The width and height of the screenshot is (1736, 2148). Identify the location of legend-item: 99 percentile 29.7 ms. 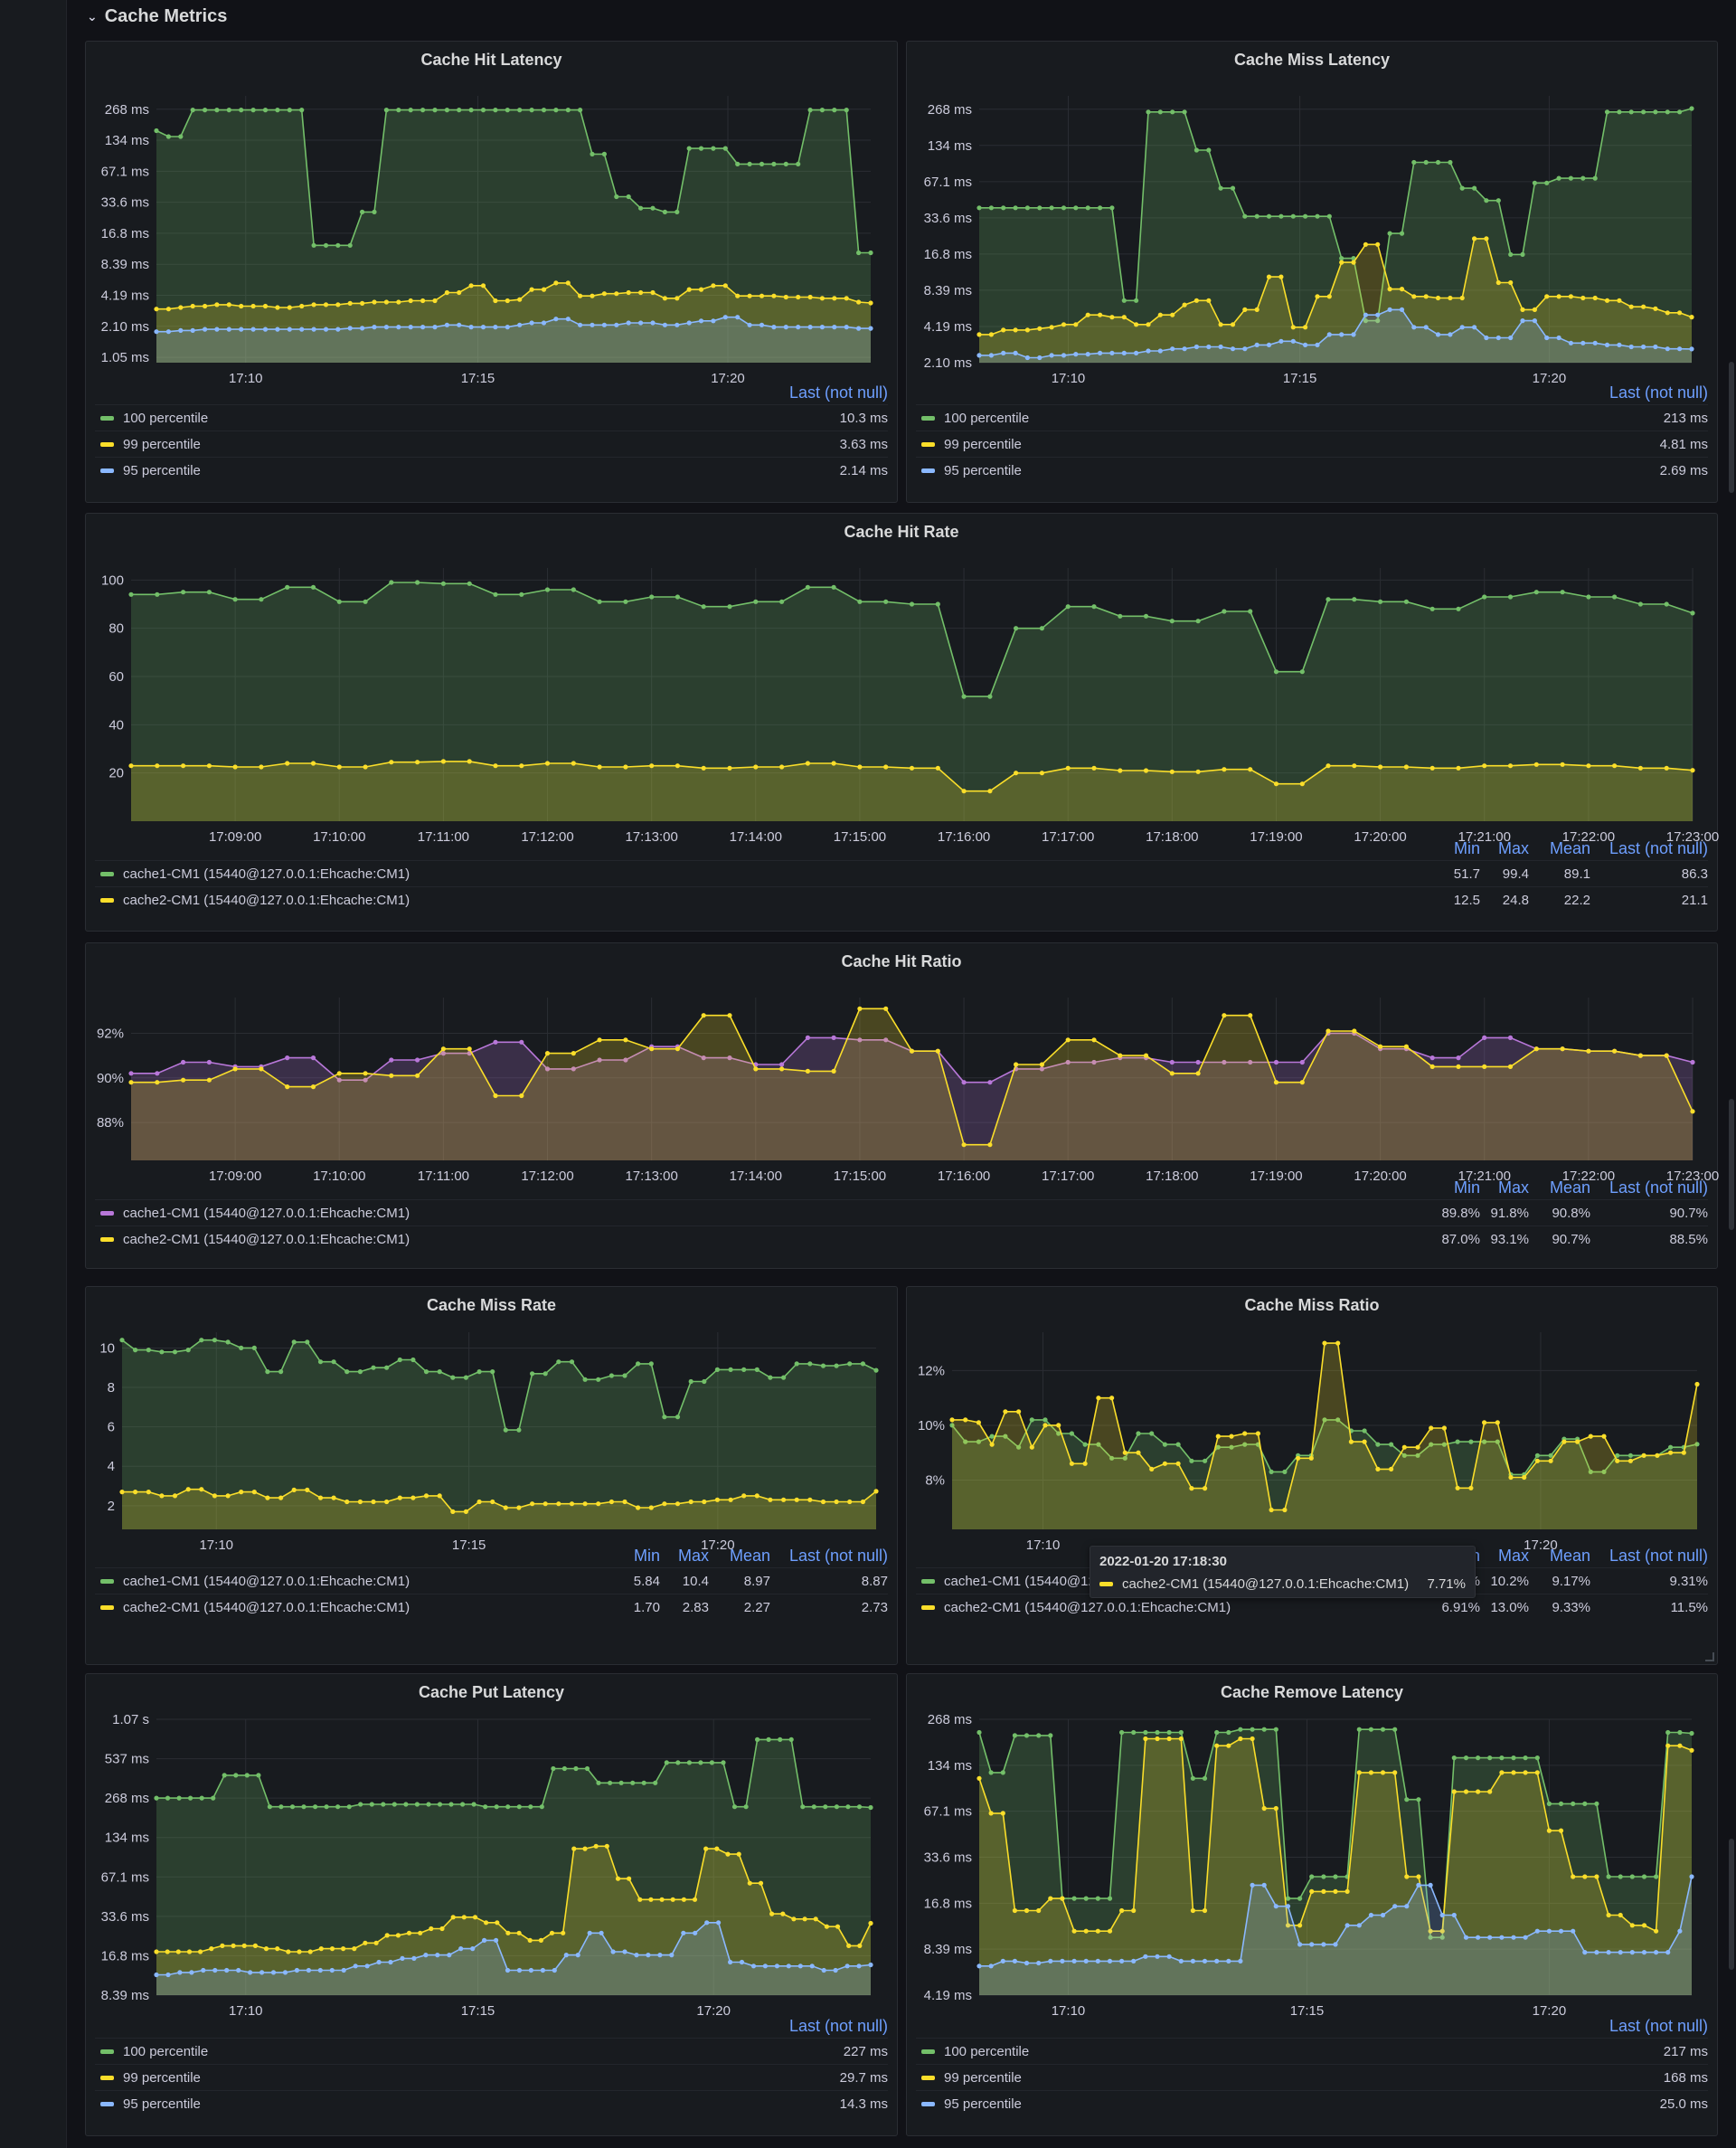
(491, 2077).